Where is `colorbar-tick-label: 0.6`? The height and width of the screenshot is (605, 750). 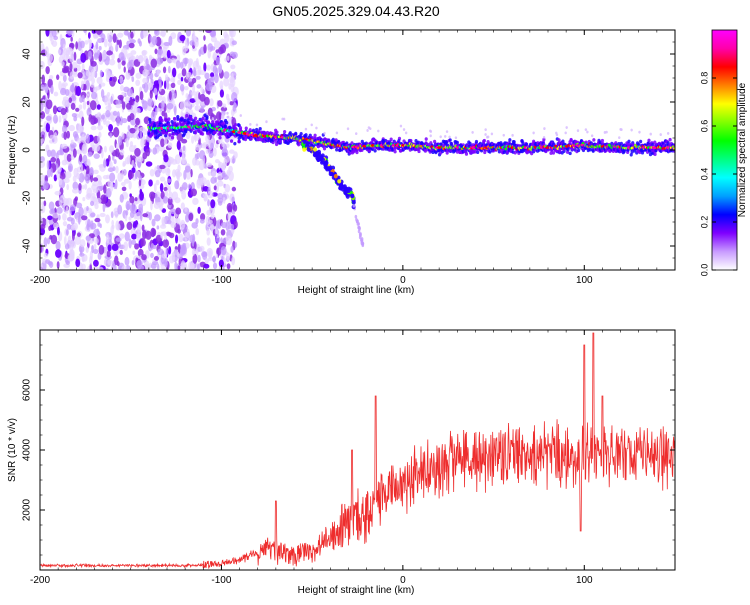
colorbar-tick-label: 0.6 is located at coordinates (704, 126).